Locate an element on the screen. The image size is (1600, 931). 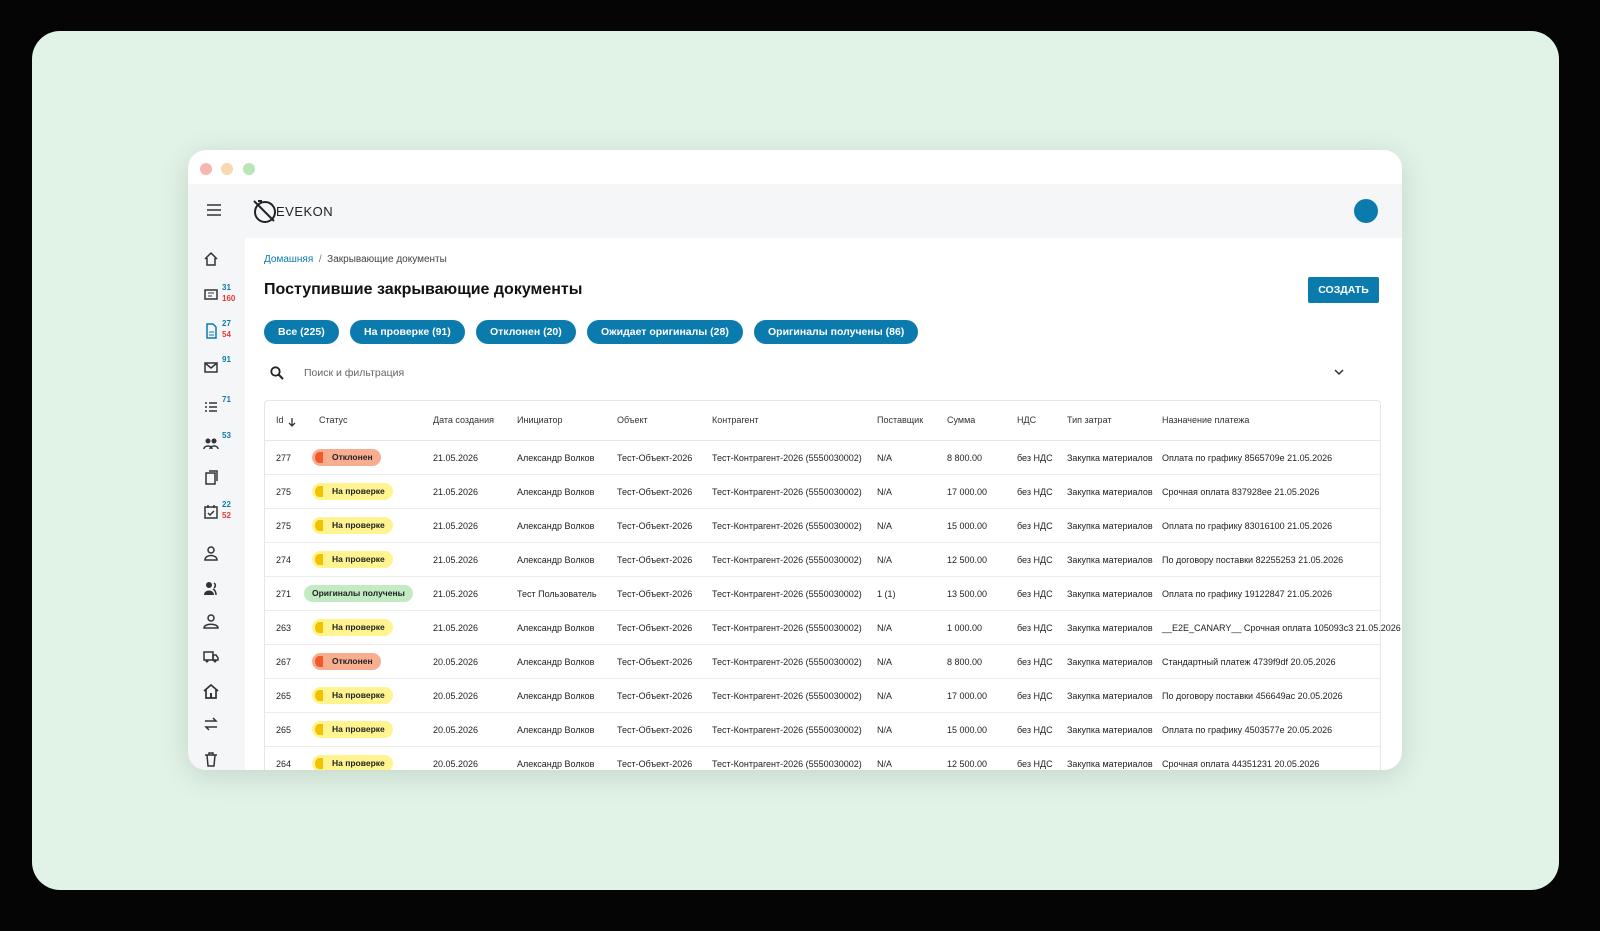
column-header: НДС is located at coordinates (1027, 420).